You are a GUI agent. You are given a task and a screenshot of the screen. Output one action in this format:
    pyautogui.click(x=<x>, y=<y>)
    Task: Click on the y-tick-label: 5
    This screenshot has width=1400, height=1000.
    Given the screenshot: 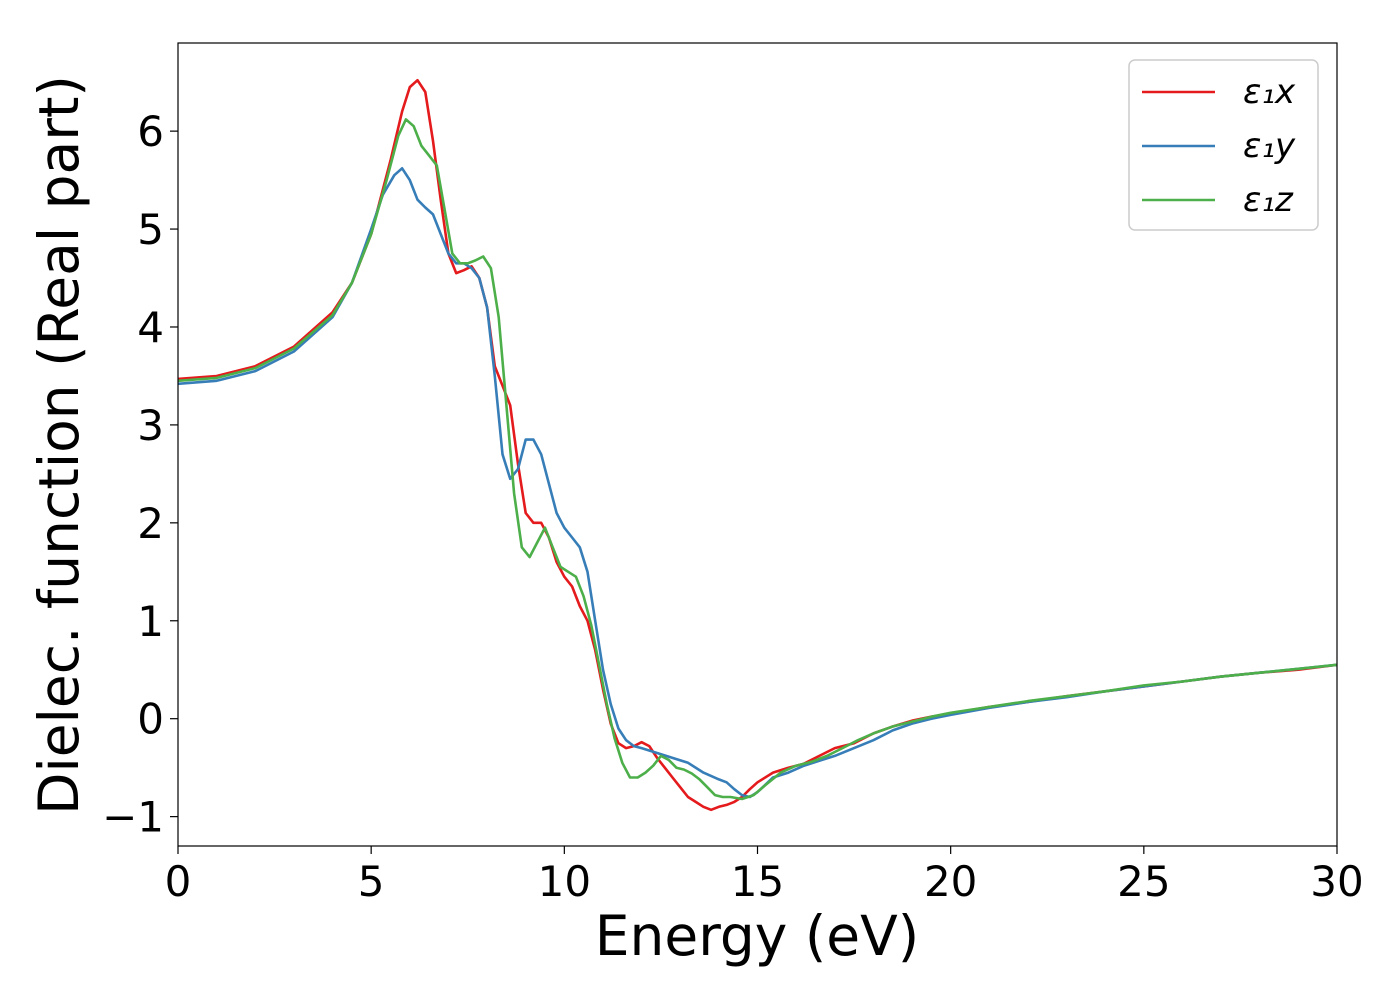 What is the action you would take?
    pyautogui.click(x=150, y=229)
    